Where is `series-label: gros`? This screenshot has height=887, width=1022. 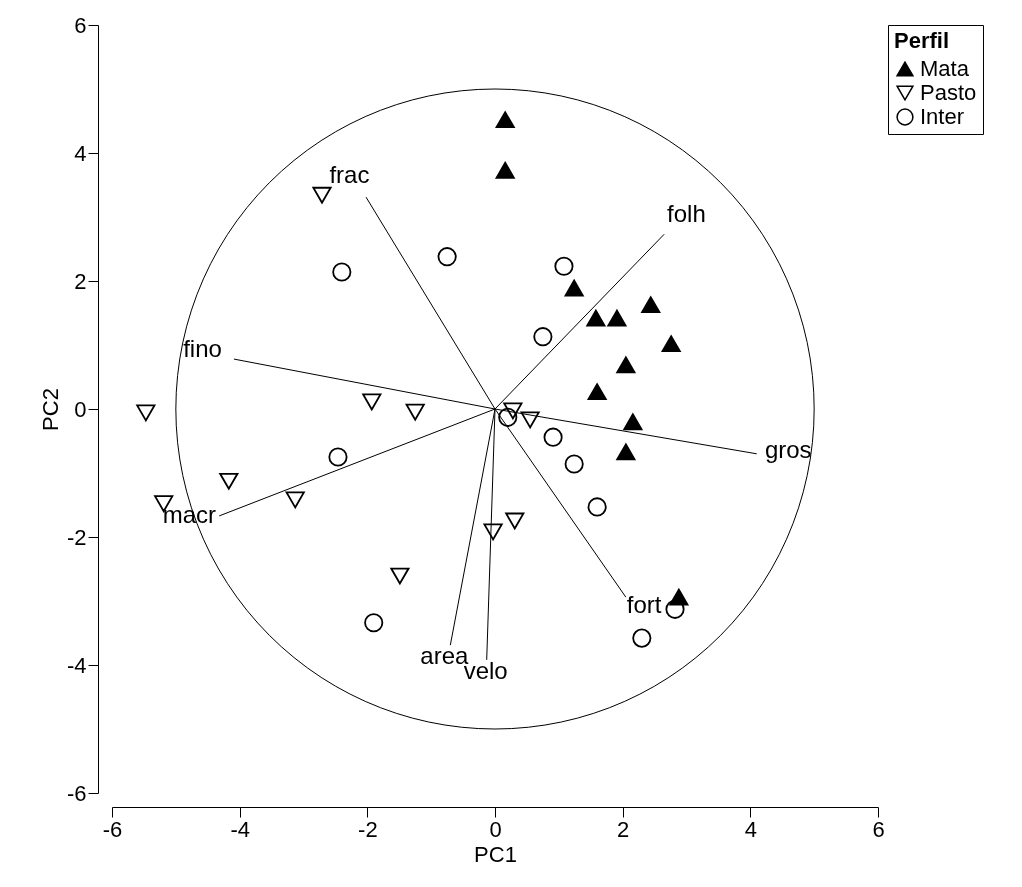
series-label: gros is located at coordinates (788, 449).